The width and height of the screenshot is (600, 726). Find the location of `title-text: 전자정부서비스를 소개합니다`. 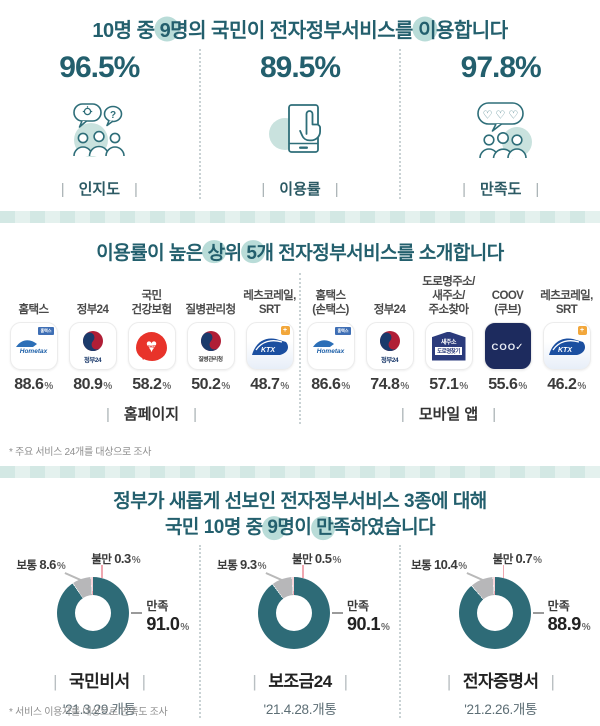

title-text: 전자정부서비스를 소개합니다 is located at coordinates (388, 253).